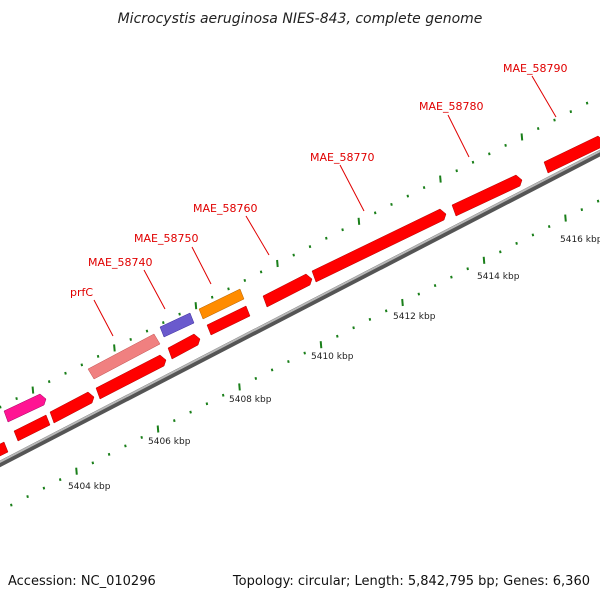 This screenshot has height=600, width=600. I want to click on gene-label: MAE_58780, so click(451, 106).